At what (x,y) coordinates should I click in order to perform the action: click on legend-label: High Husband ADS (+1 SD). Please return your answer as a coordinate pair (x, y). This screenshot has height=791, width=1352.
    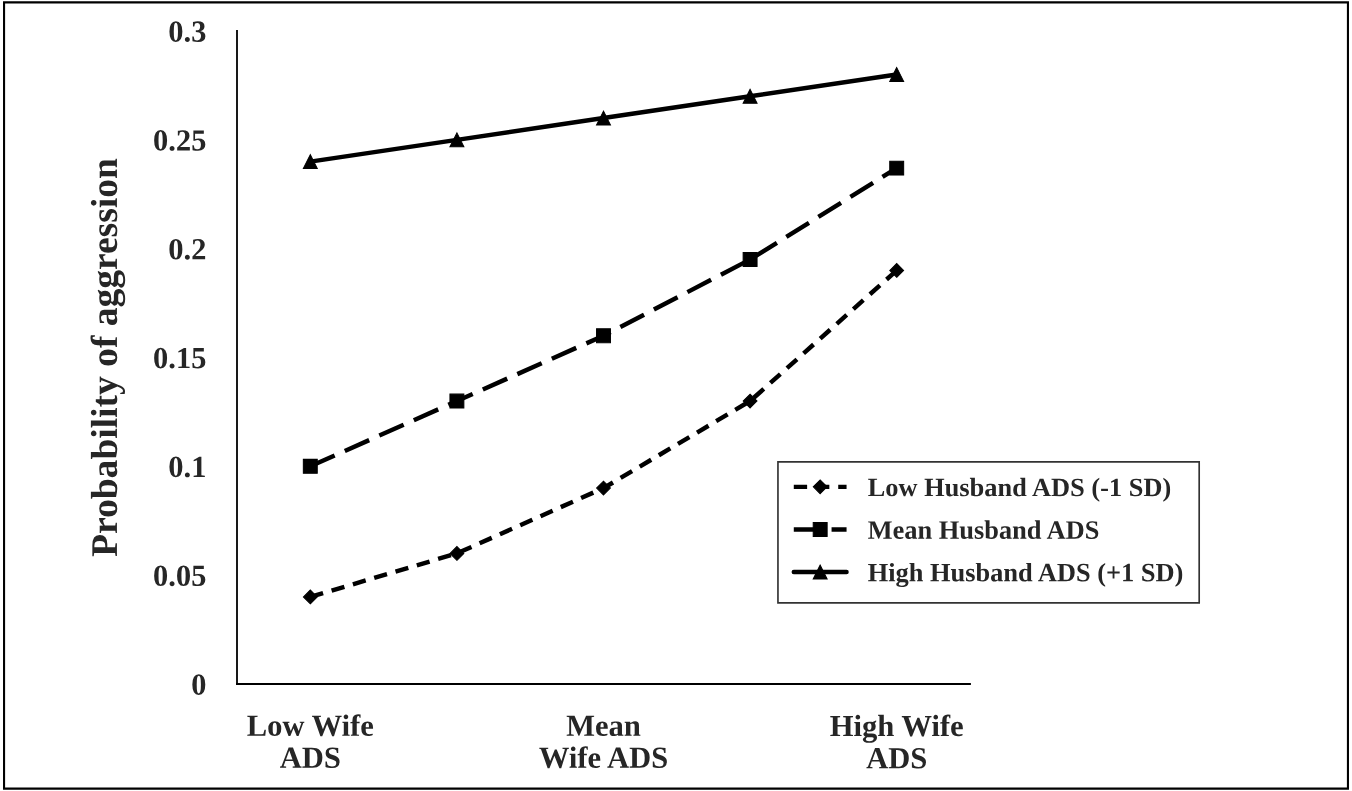
    Looking at the image, I should click on (1025, 575).